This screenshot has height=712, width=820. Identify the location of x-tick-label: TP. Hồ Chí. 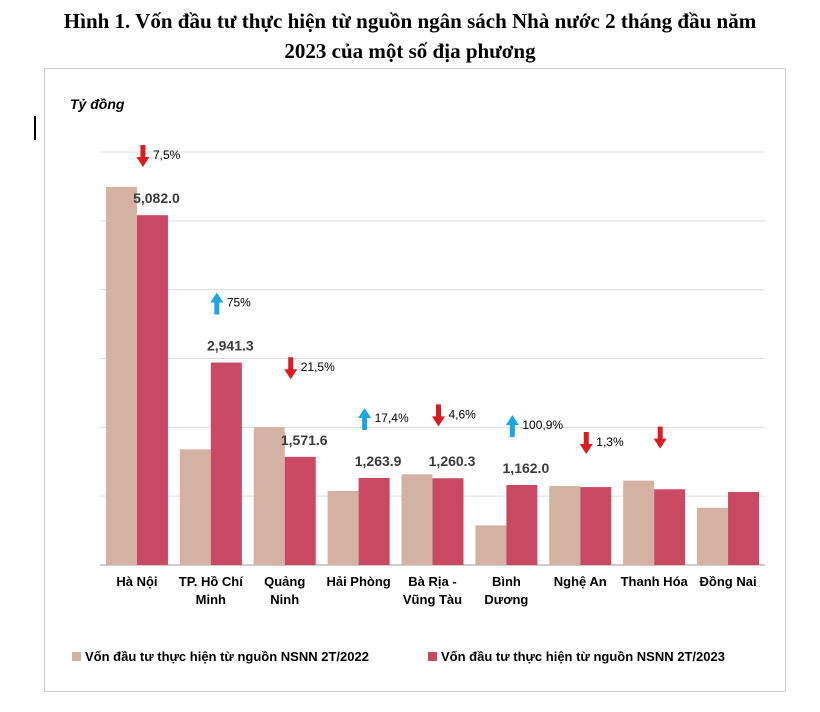
(211, 581).